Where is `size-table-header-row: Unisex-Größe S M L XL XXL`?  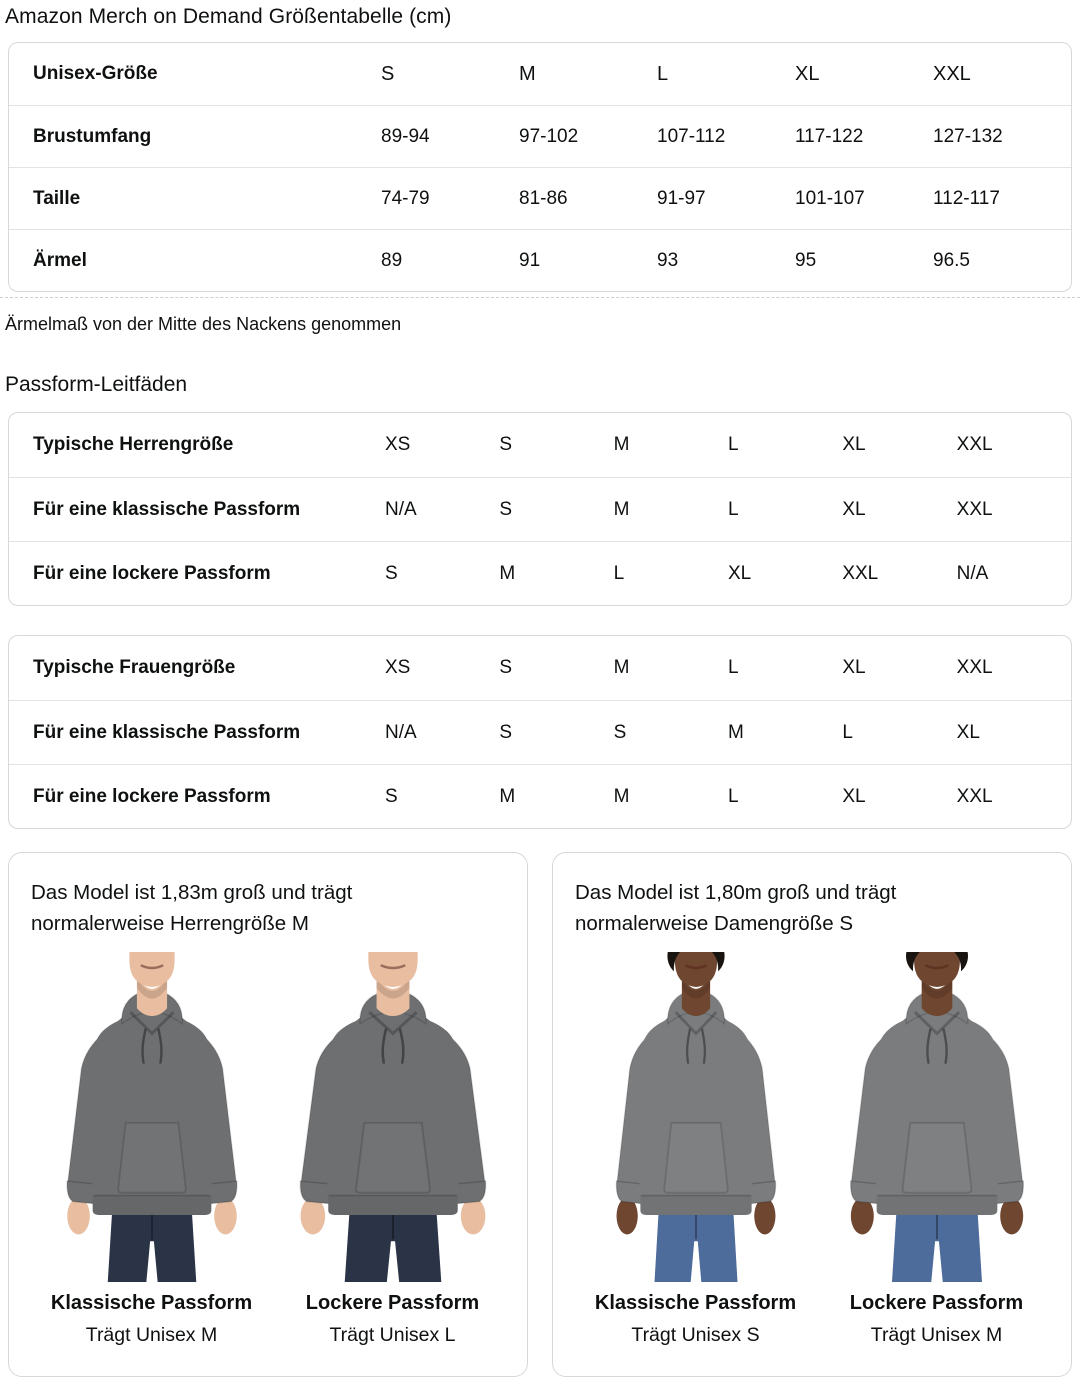
size-table-header-row: Unisex-Größe S M L XL XXL is located at coordinates (540, 74).